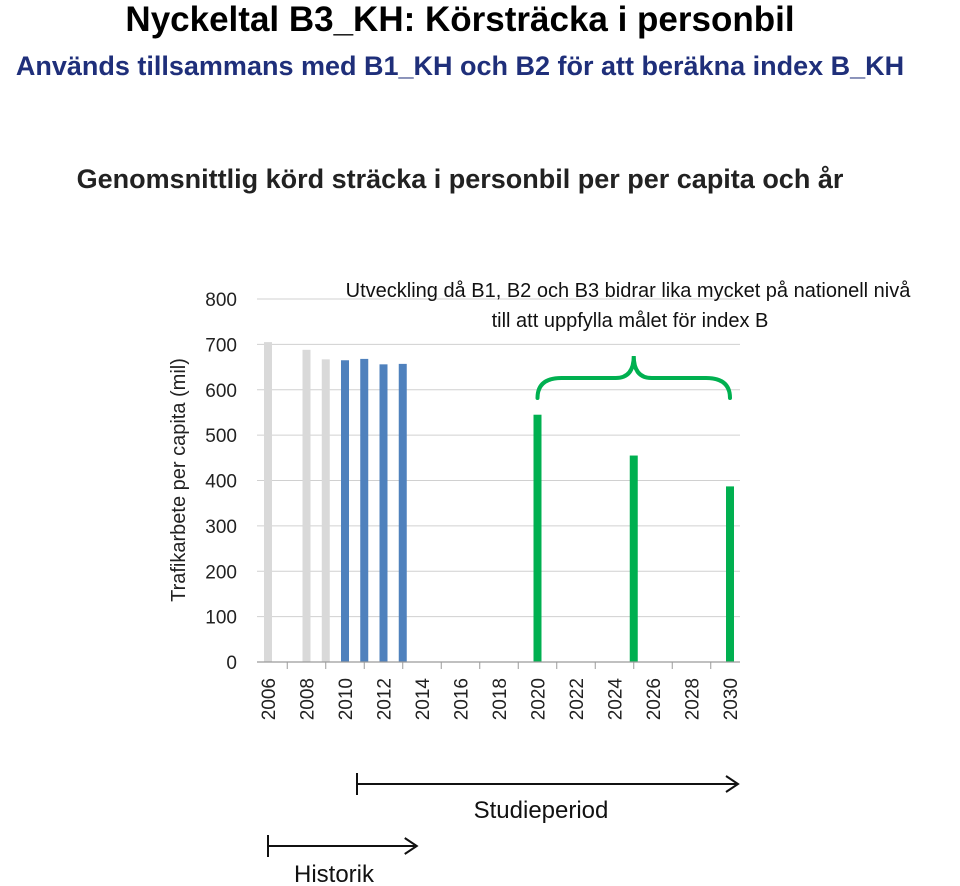 The width and height of the screenshot is (960, 886). Describe the element at coordinates (537, 538) in the screenshot. I see `bar-2020` at that location.